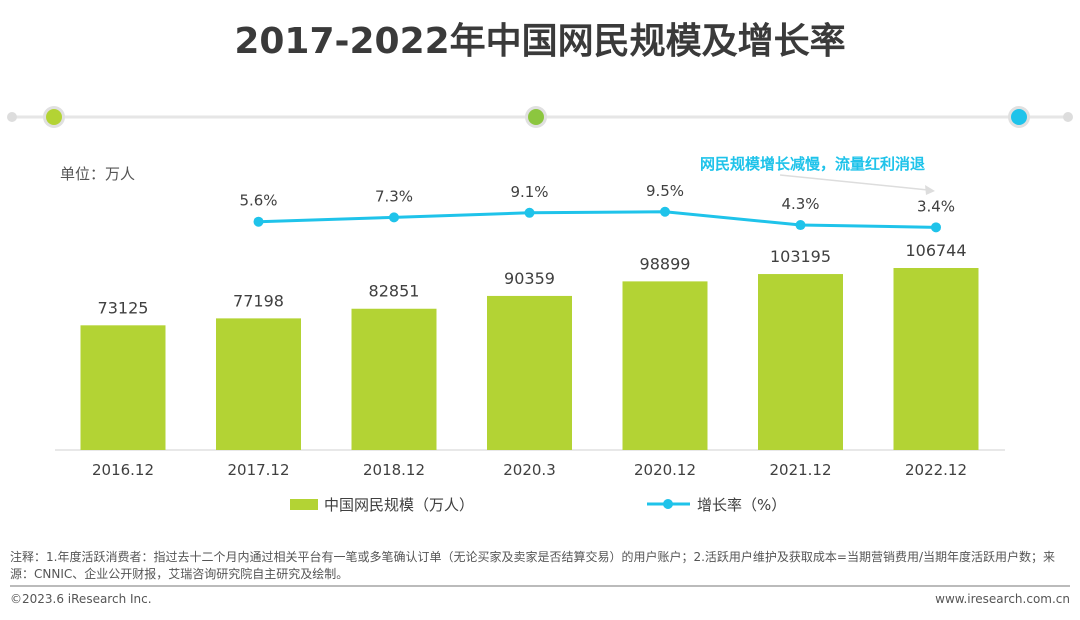 This screenshot has height=620, width=1080. What do you see at coordinates (529, 470) in the screenshot?
I see `x-tick-label: 2020.3` at bounding box center [529, 470].